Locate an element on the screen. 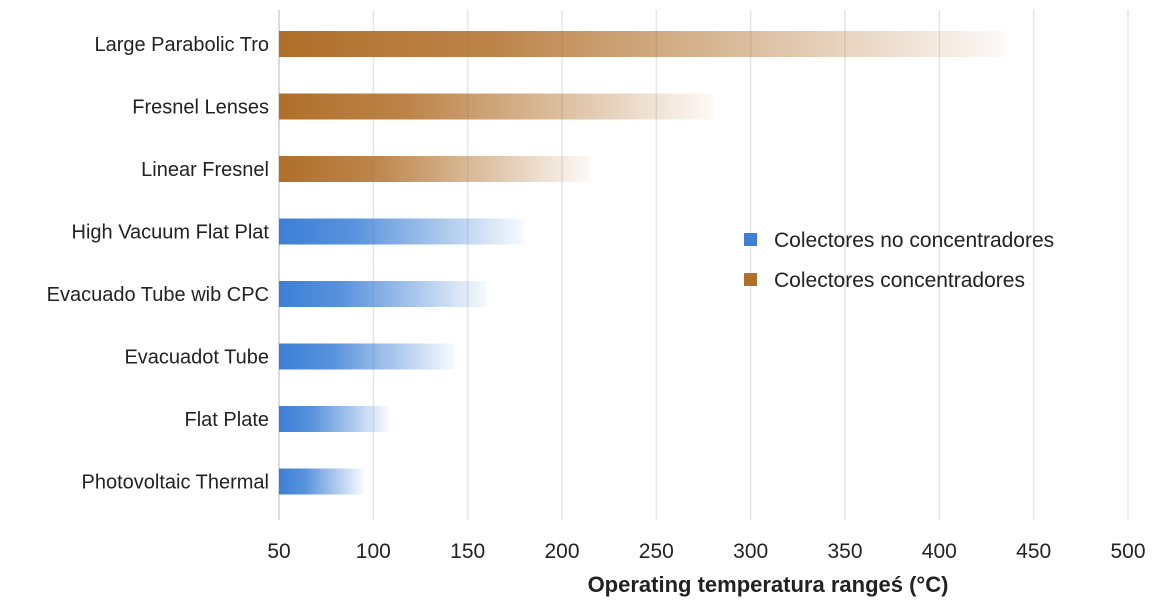  category-label: Fresnel Lenses is located at coordinates (200, 108).